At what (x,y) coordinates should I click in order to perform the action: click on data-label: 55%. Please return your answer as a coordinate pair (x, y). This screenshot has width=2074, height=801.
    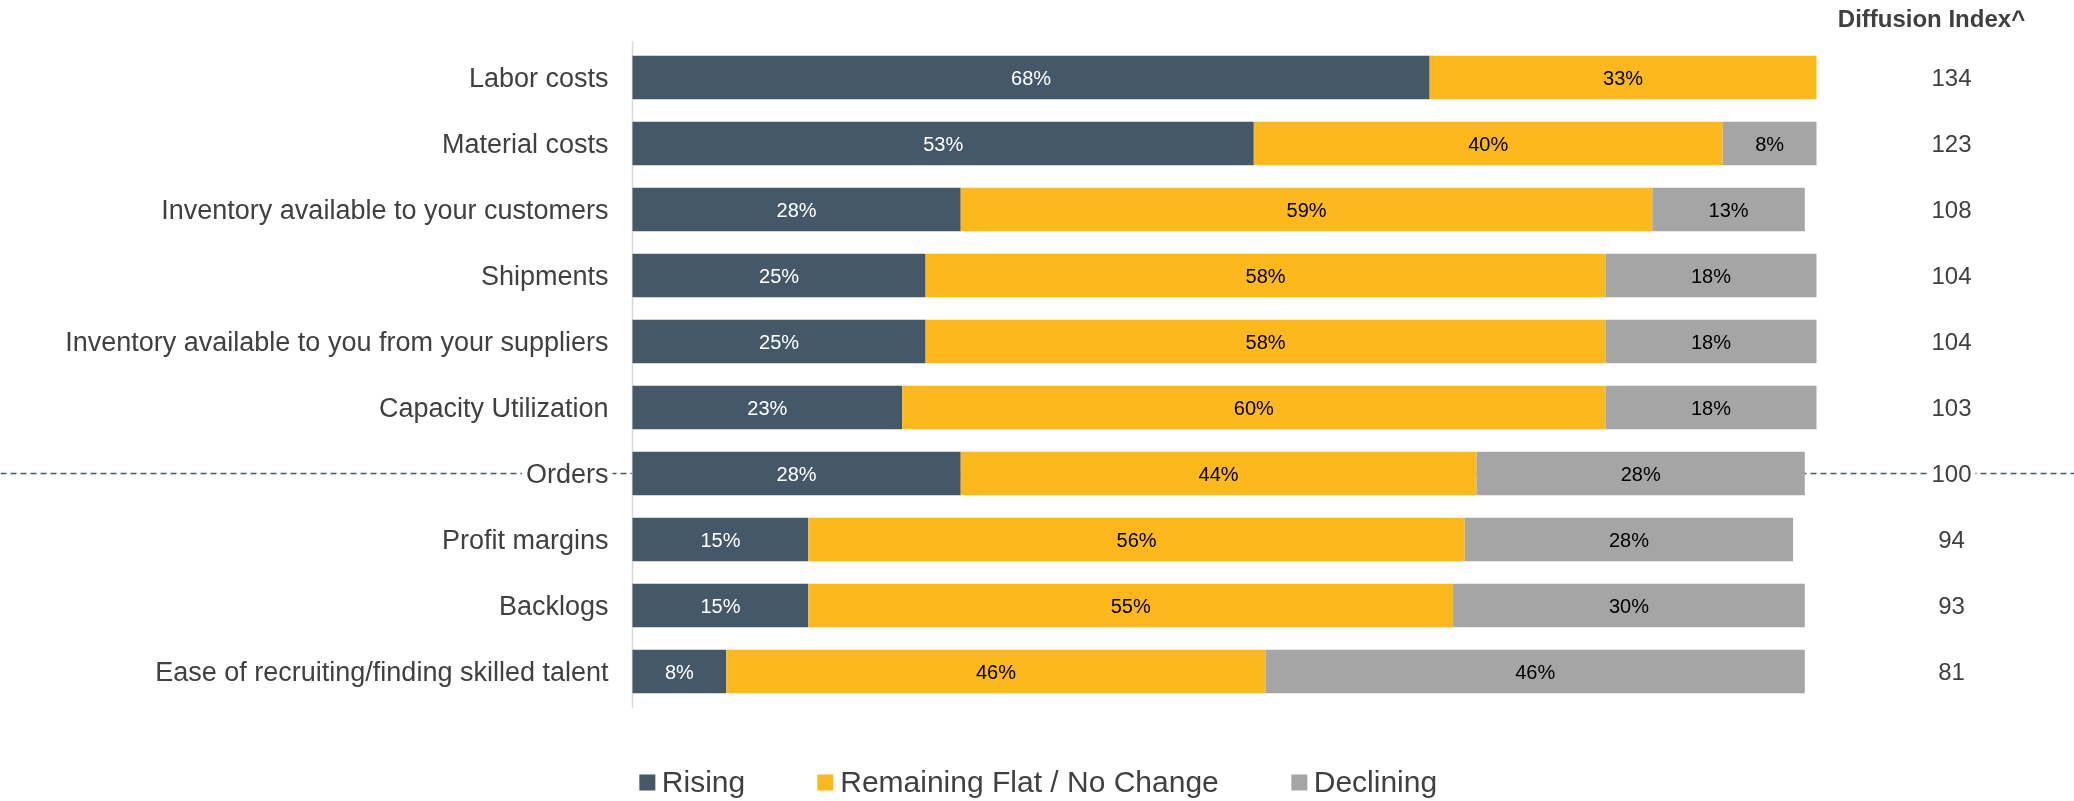
    Looking at the image, I should click on (1130, 605).